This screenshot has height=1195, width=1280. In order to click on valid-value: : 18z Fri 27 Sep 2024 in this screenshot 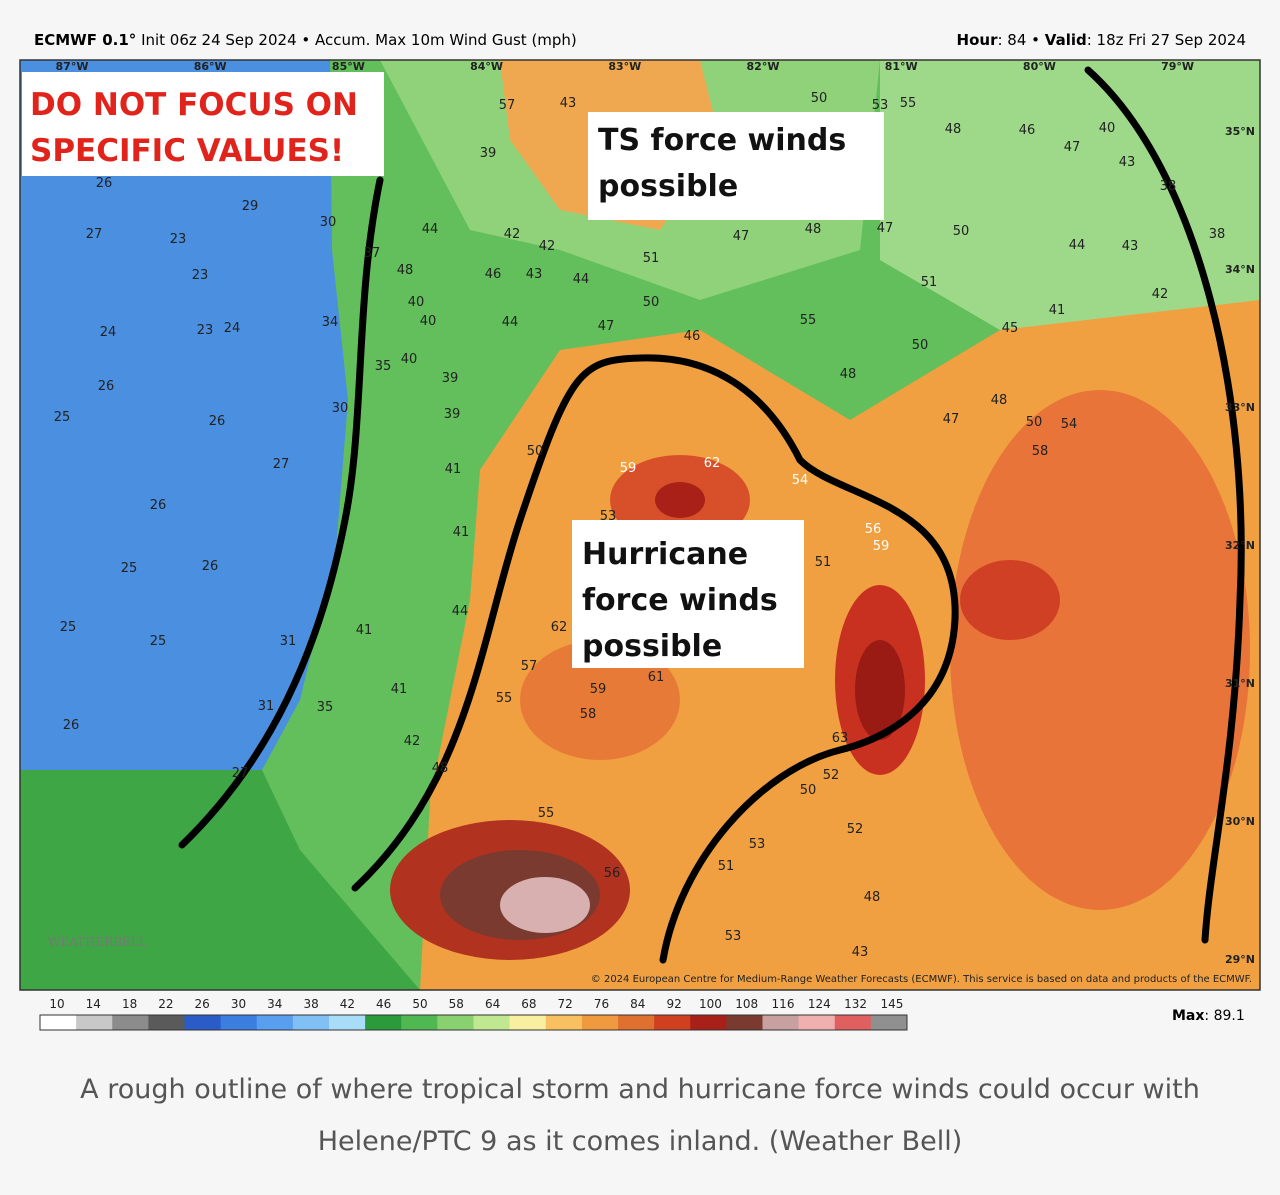, I will do `click(1166, 40)`.